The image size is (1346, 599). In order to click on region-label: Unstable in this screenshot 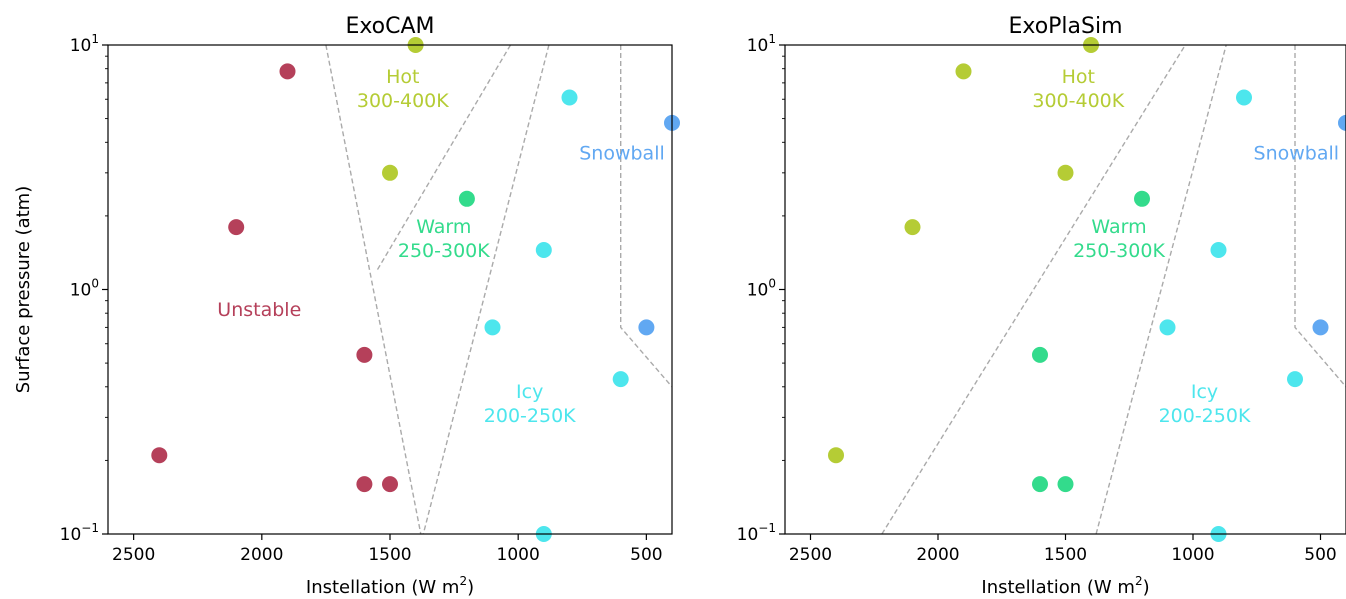, I will do `click(259, 310)`.